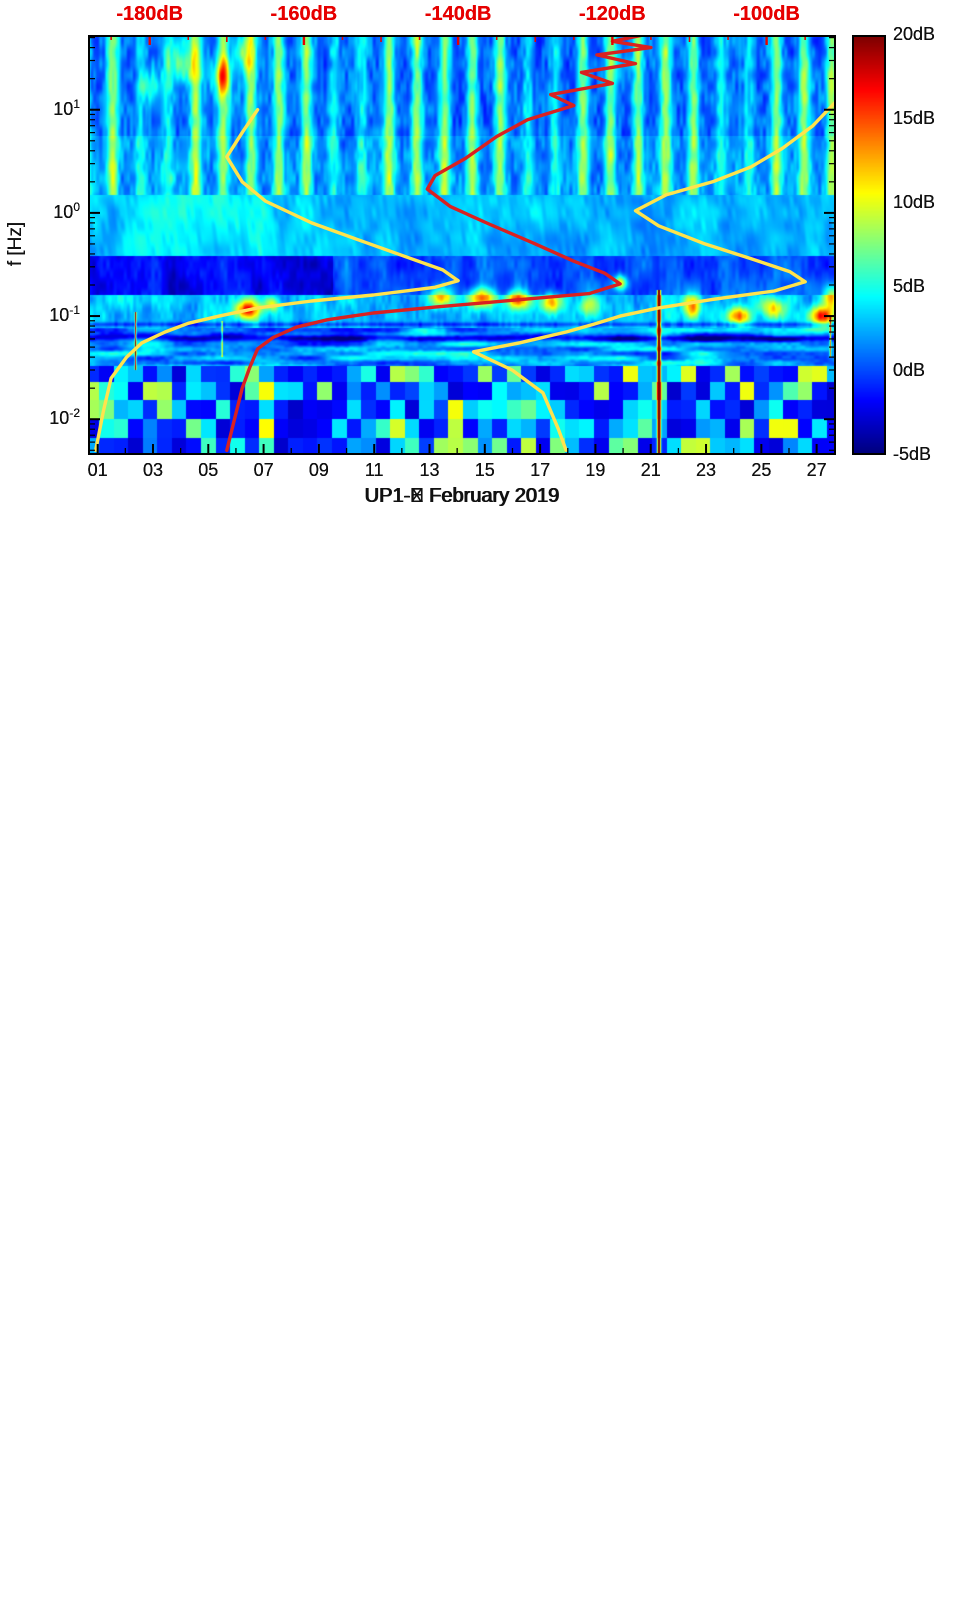 The width and height of the screenshot is (962, 1599). Describe the element at coordinates (761, 470) in the screenshot. I see `x-axis-tick-label: 25` at that location.